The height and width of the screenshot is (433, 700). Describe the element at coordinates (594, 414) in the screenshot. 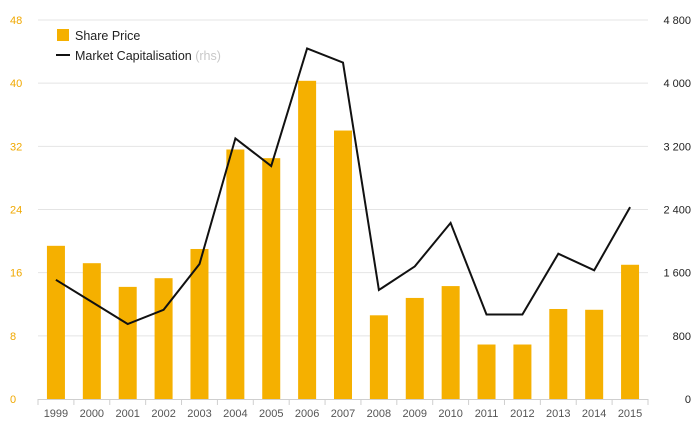

I see `x-tick-label-2014: 2014` at that location.